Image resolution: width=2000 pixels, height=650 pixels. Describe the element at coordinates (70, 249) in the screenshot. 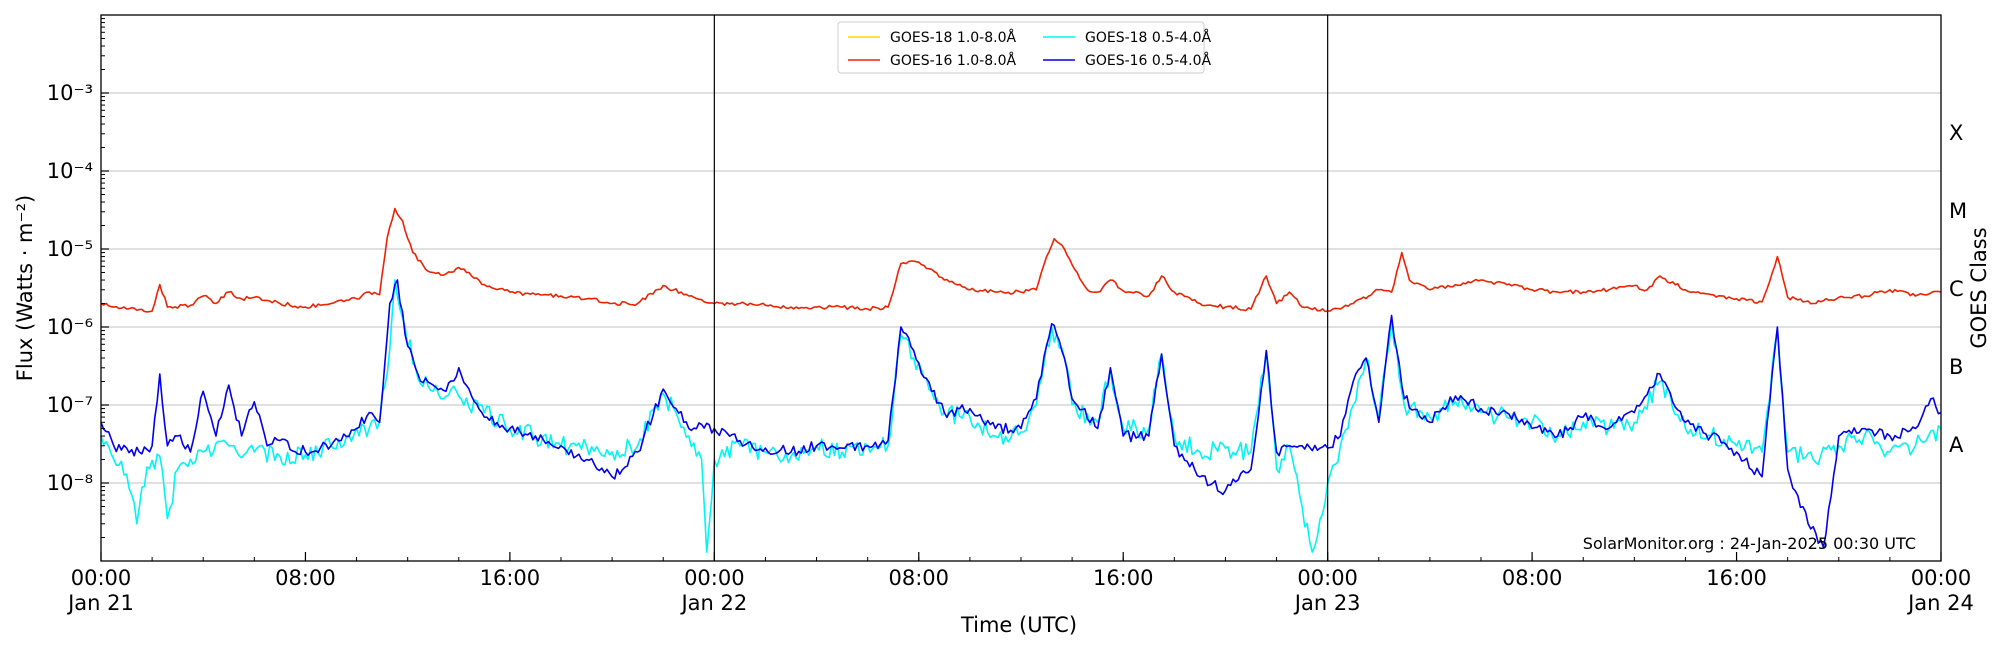

I see `y-tick-label: 10⁻⁵` at that location.